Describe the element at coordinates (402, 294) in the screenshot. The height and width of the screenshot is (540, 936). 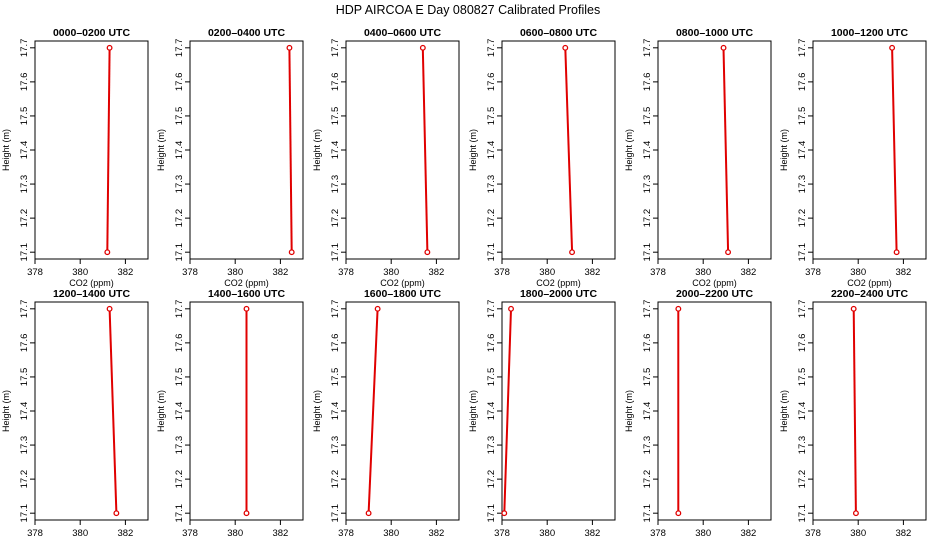
I see `panel-title: 1600–1800 UTC` at that location.